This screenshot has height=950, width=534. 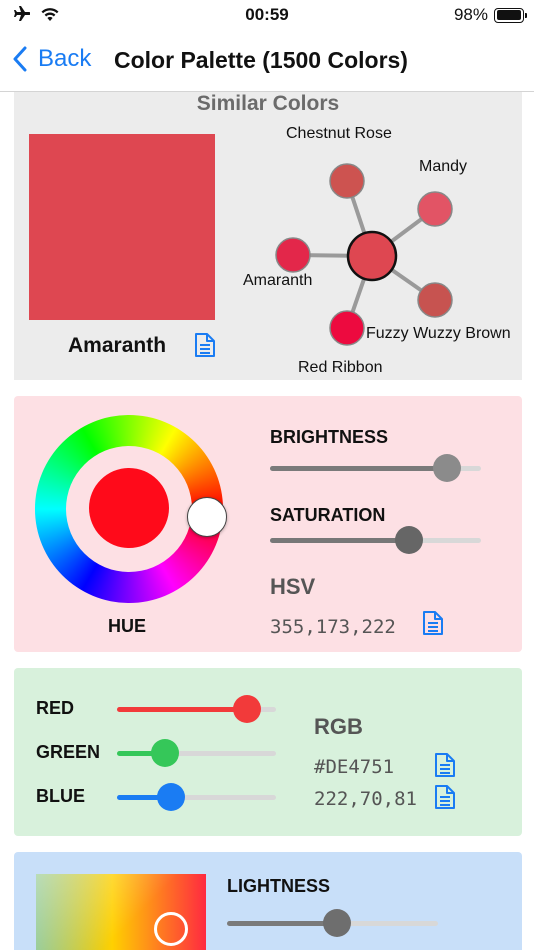 I want to click on status-bar: 00:59 98%, so click(x=267, y=16).